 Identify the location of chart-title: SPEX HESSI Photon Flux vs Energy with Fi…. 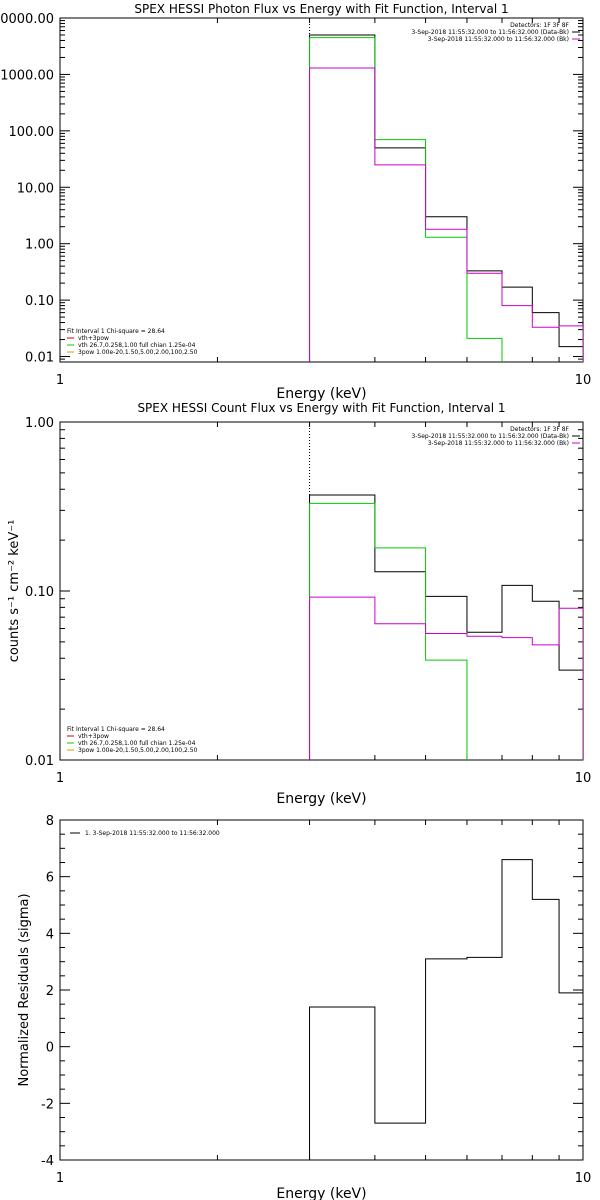
(321, 9).